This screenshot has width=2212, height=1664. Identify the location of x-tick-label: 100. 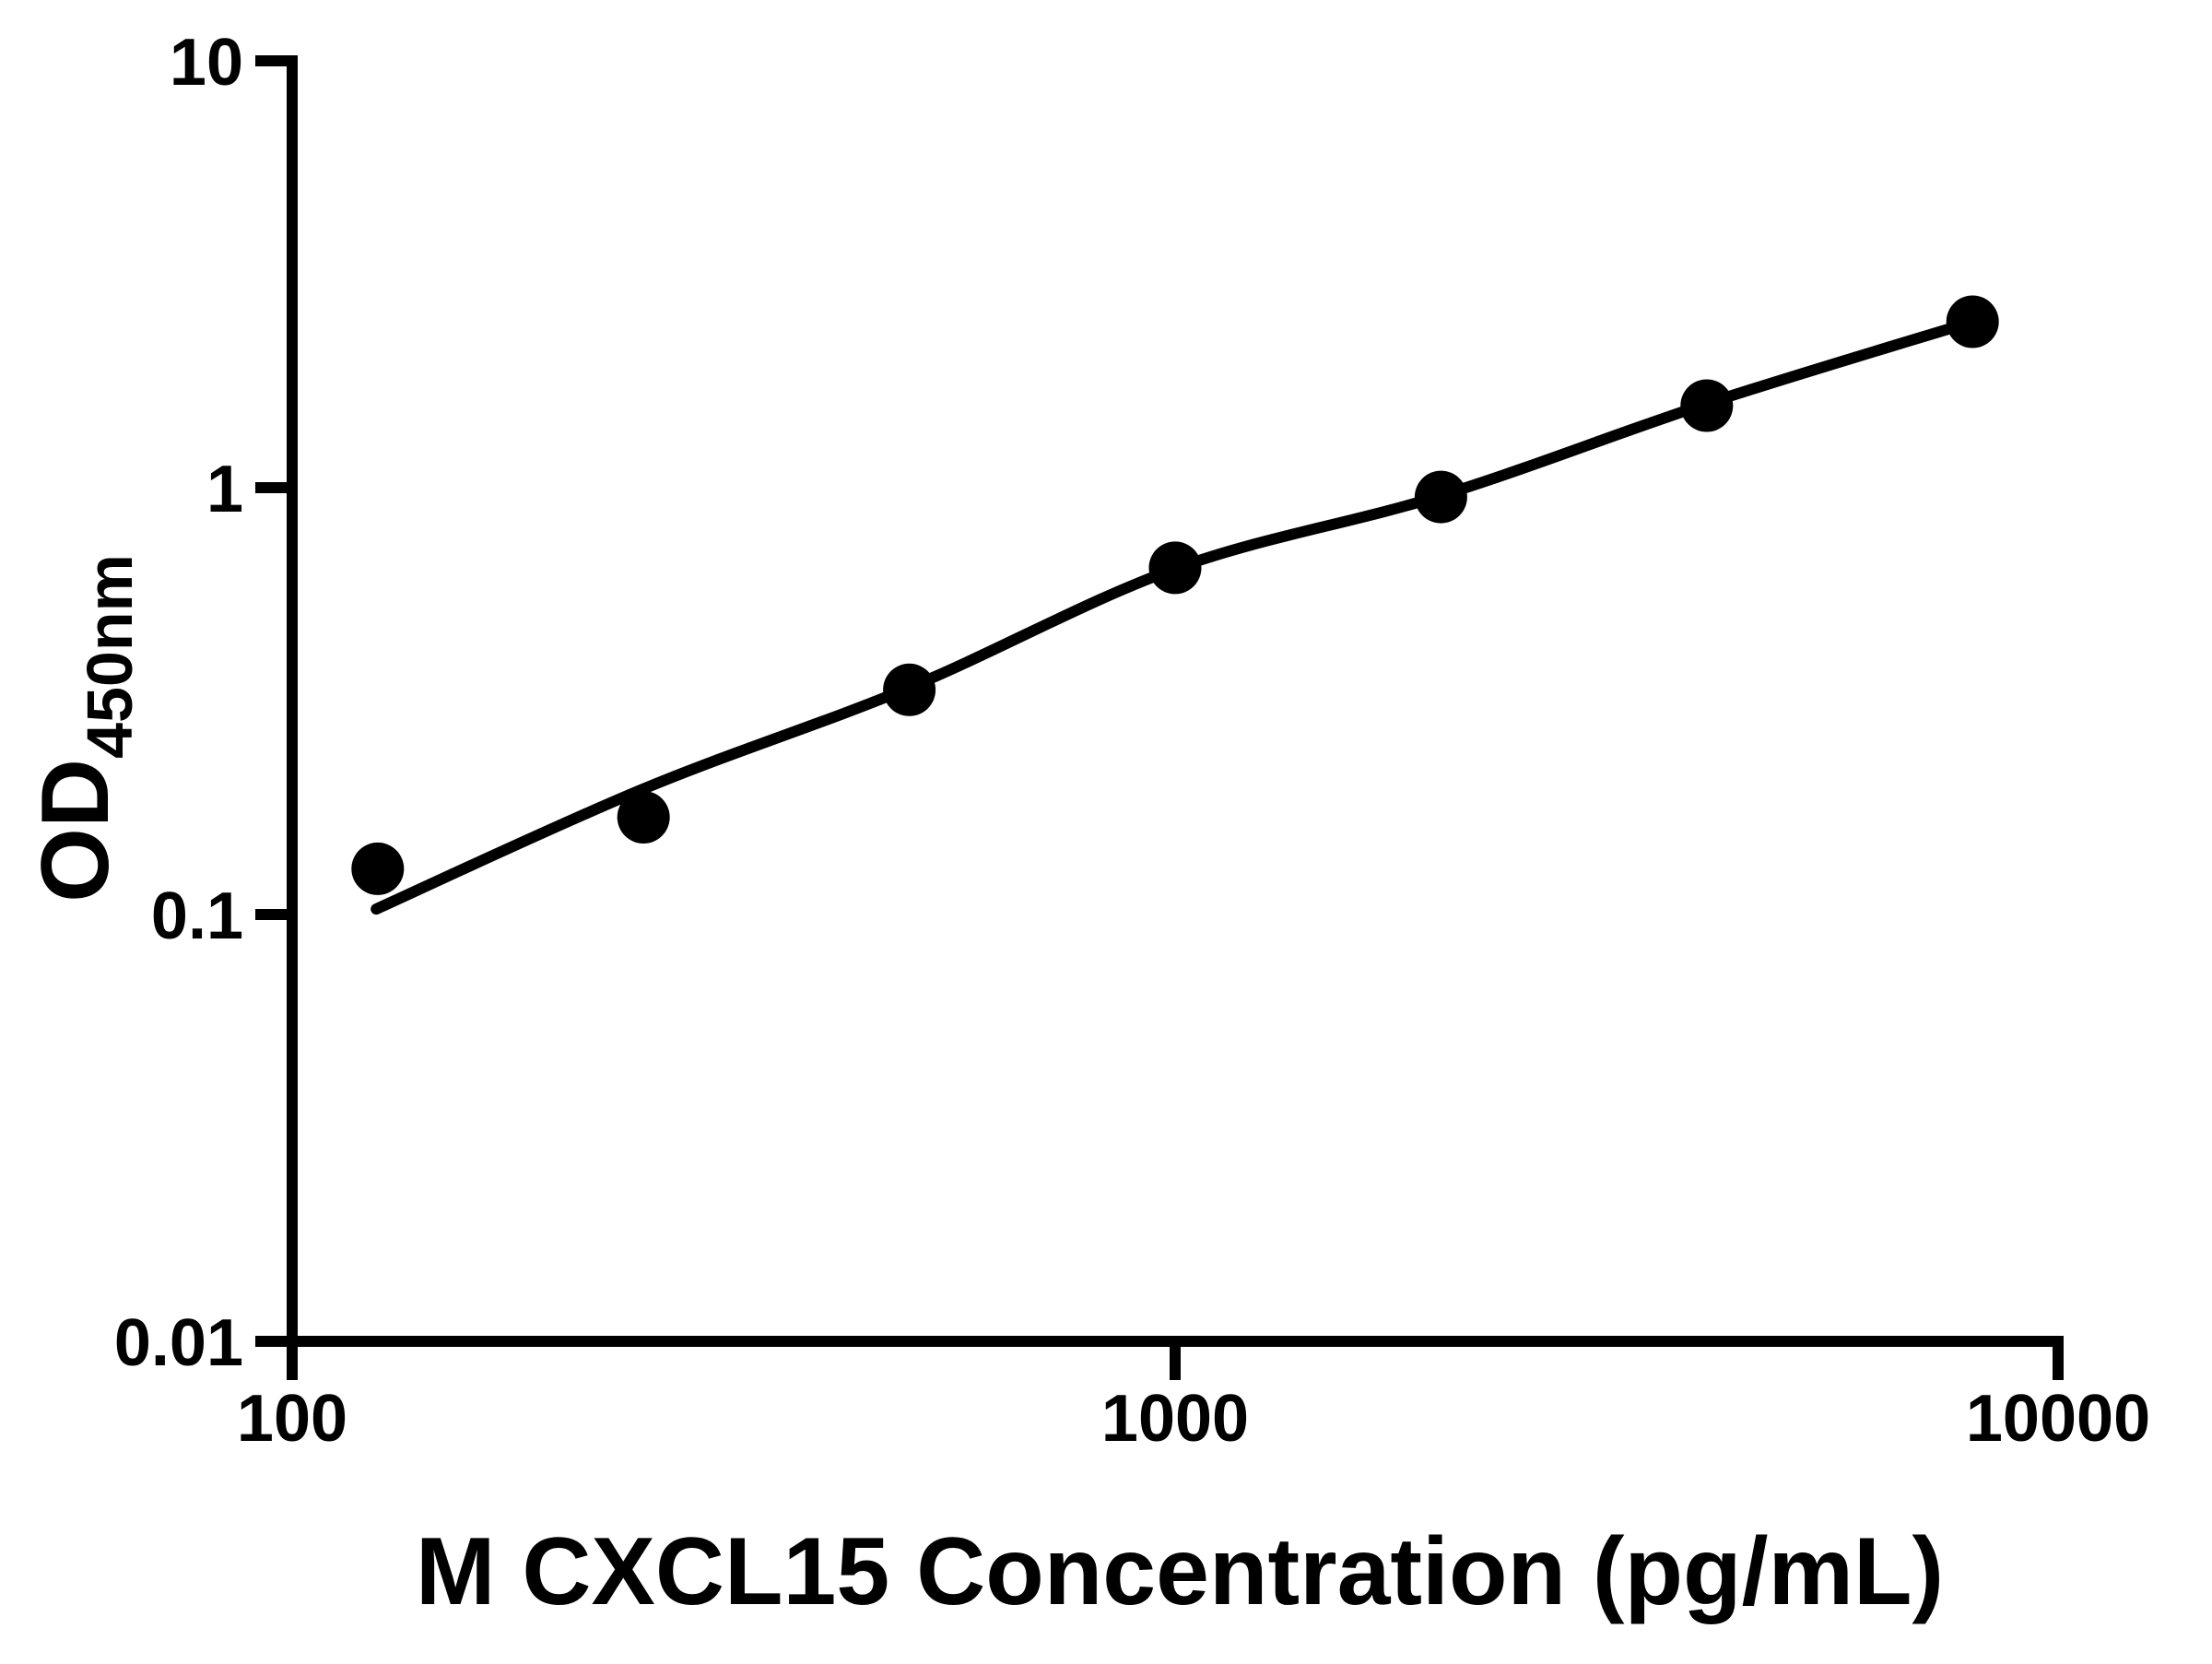
(292, 1419).